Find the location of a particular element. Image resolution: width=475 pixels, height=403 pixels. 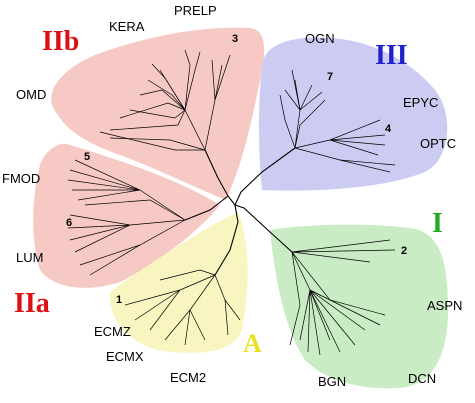

gene-label-lum: LUM is located at coordinates (29, 257).